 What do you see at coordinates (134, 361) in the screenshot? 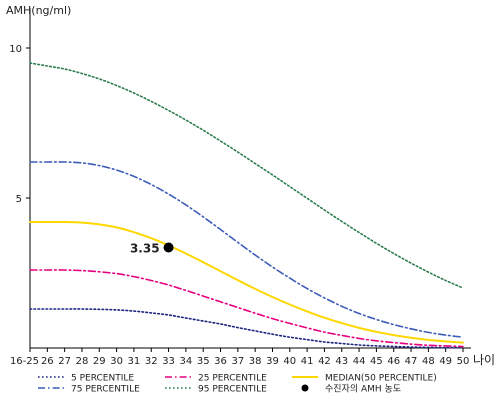
I see `x-tick-label: 31` at bounding box center [134, 361].